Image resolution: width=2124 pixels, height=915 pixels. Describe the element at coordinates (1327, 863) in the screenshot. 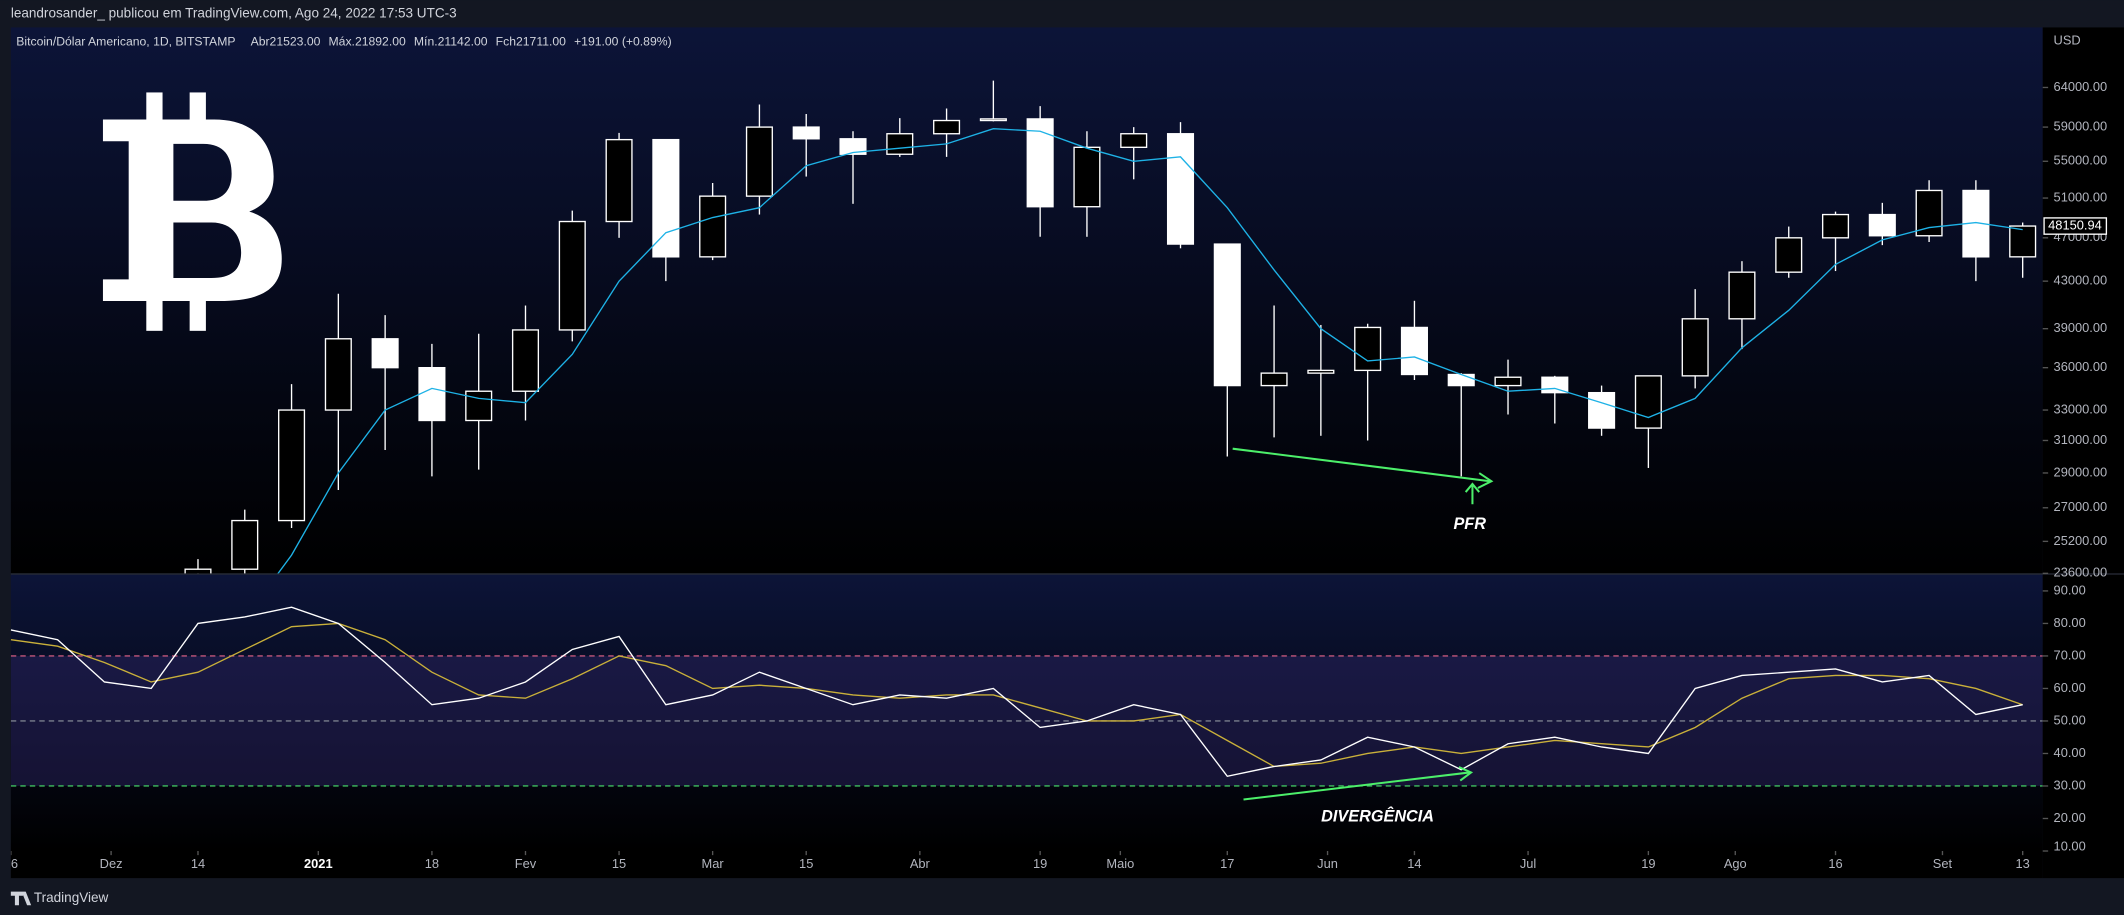

I see `x-tick-label: Jun` at that location.